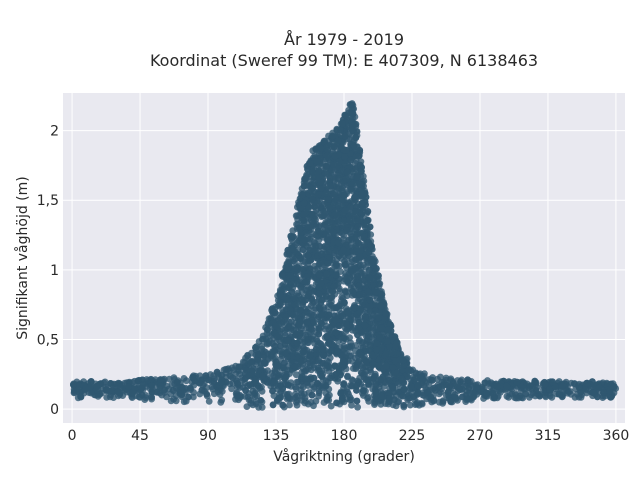  I want to click on x-tick-label: 270, so click(480, 436).